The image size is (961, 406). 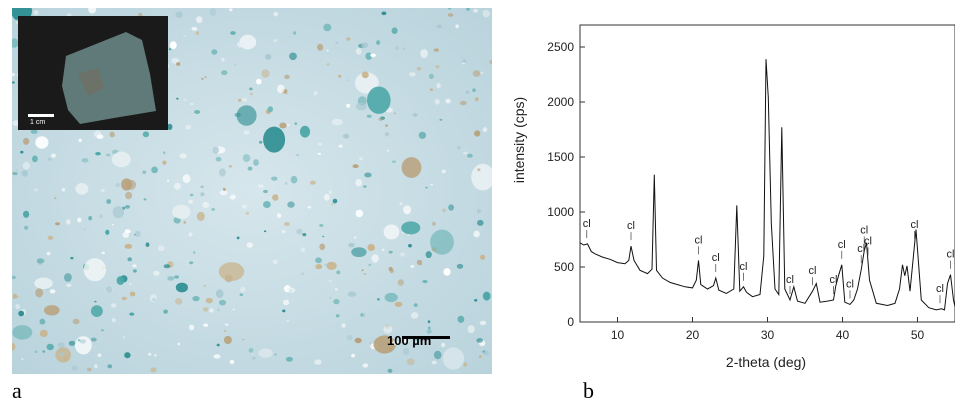 I want to click on x-tick-label: 10, so click(x=618, y=335).